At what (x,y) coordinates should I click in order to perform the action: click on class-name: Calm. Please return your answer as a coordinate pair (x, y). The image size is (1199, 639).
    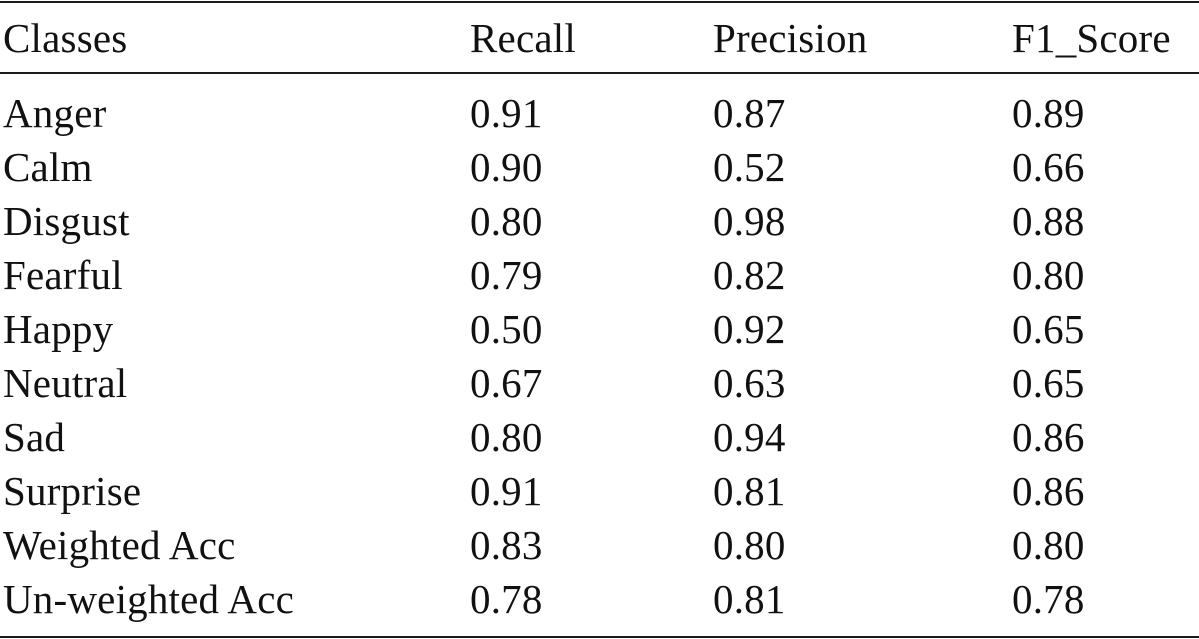
    Looking at the image, I should click on (48, 167).